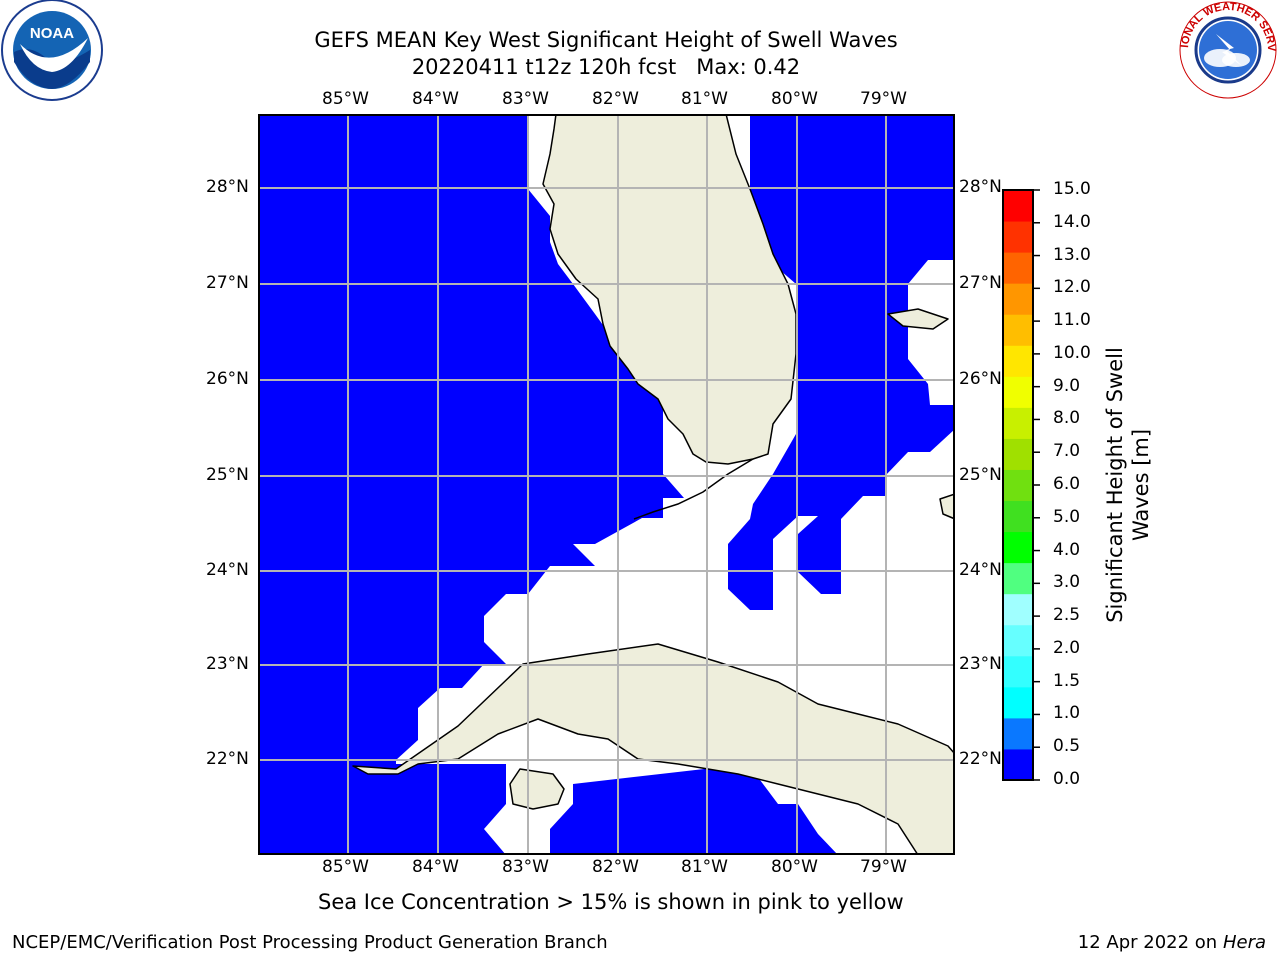 The image size is (1280, 960). Describe the element at coordinates (980, 475) in the screenshot. I see `lat-label-right: 25°N` at that location.